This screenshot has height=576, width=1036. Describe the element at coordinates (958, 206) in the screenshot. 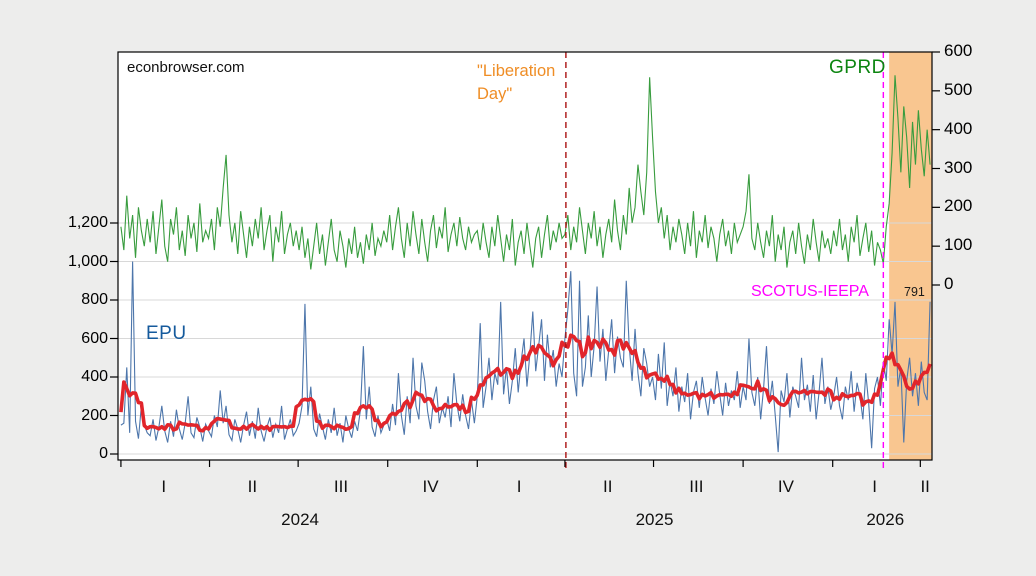

I see `y-right-tick-label: 200` at that location.